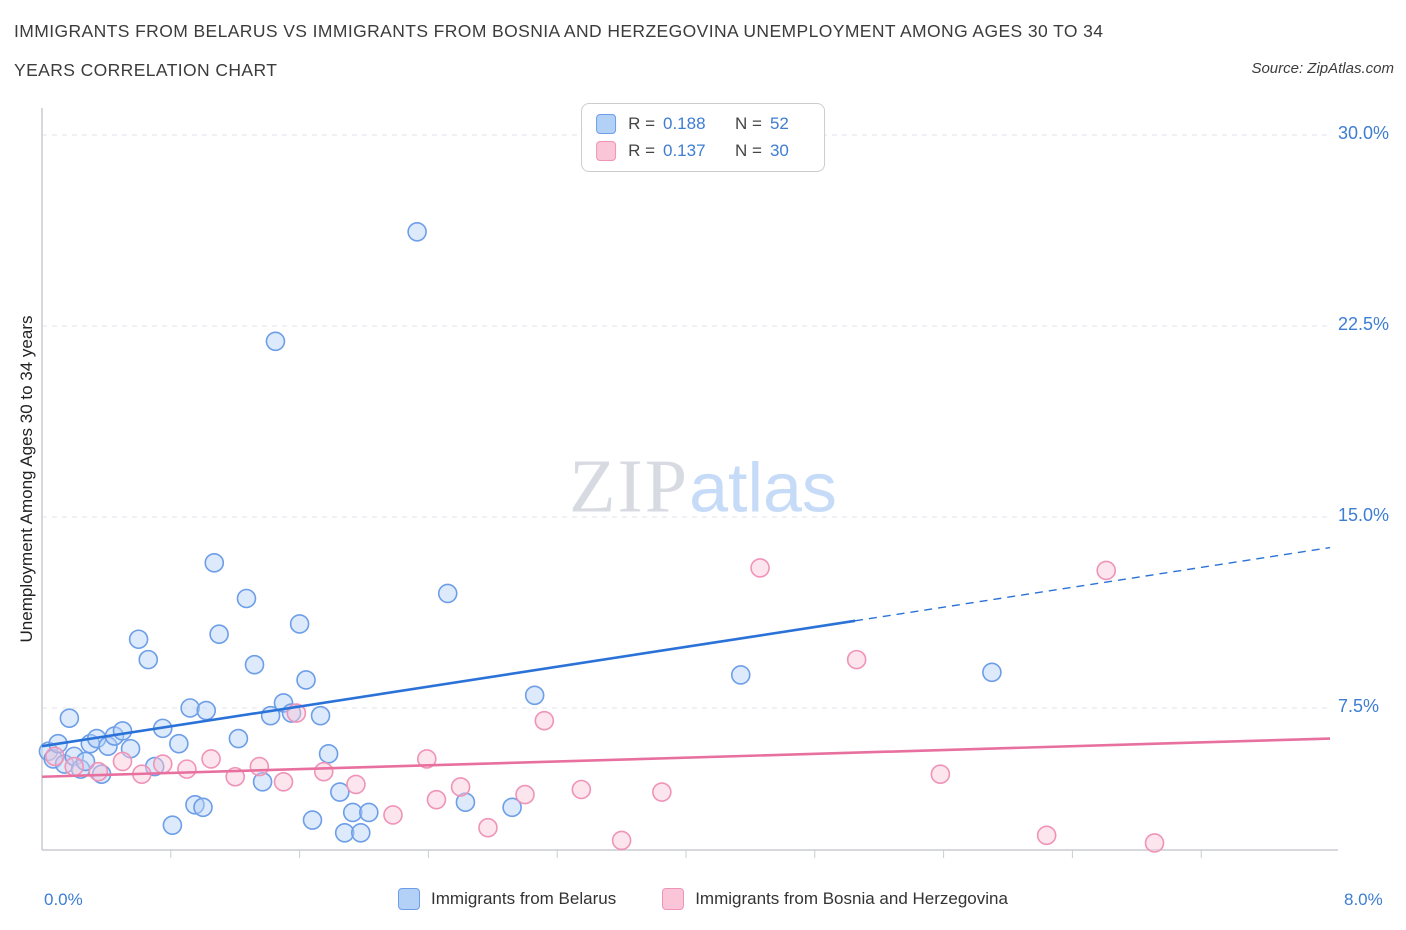  What do you see at coordinates (1364, 133) in the screenshot?
I see `y-tick-label: 30.0%` at bounding box center [1364, 133].